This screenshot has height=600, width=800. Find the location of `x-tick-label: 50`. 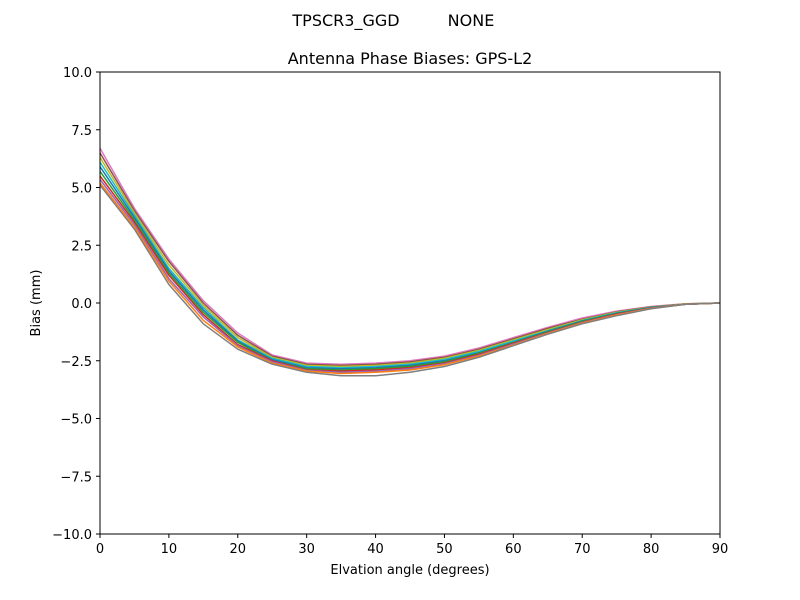

x-tick-label: 50 is located at coordinates (444, 549).